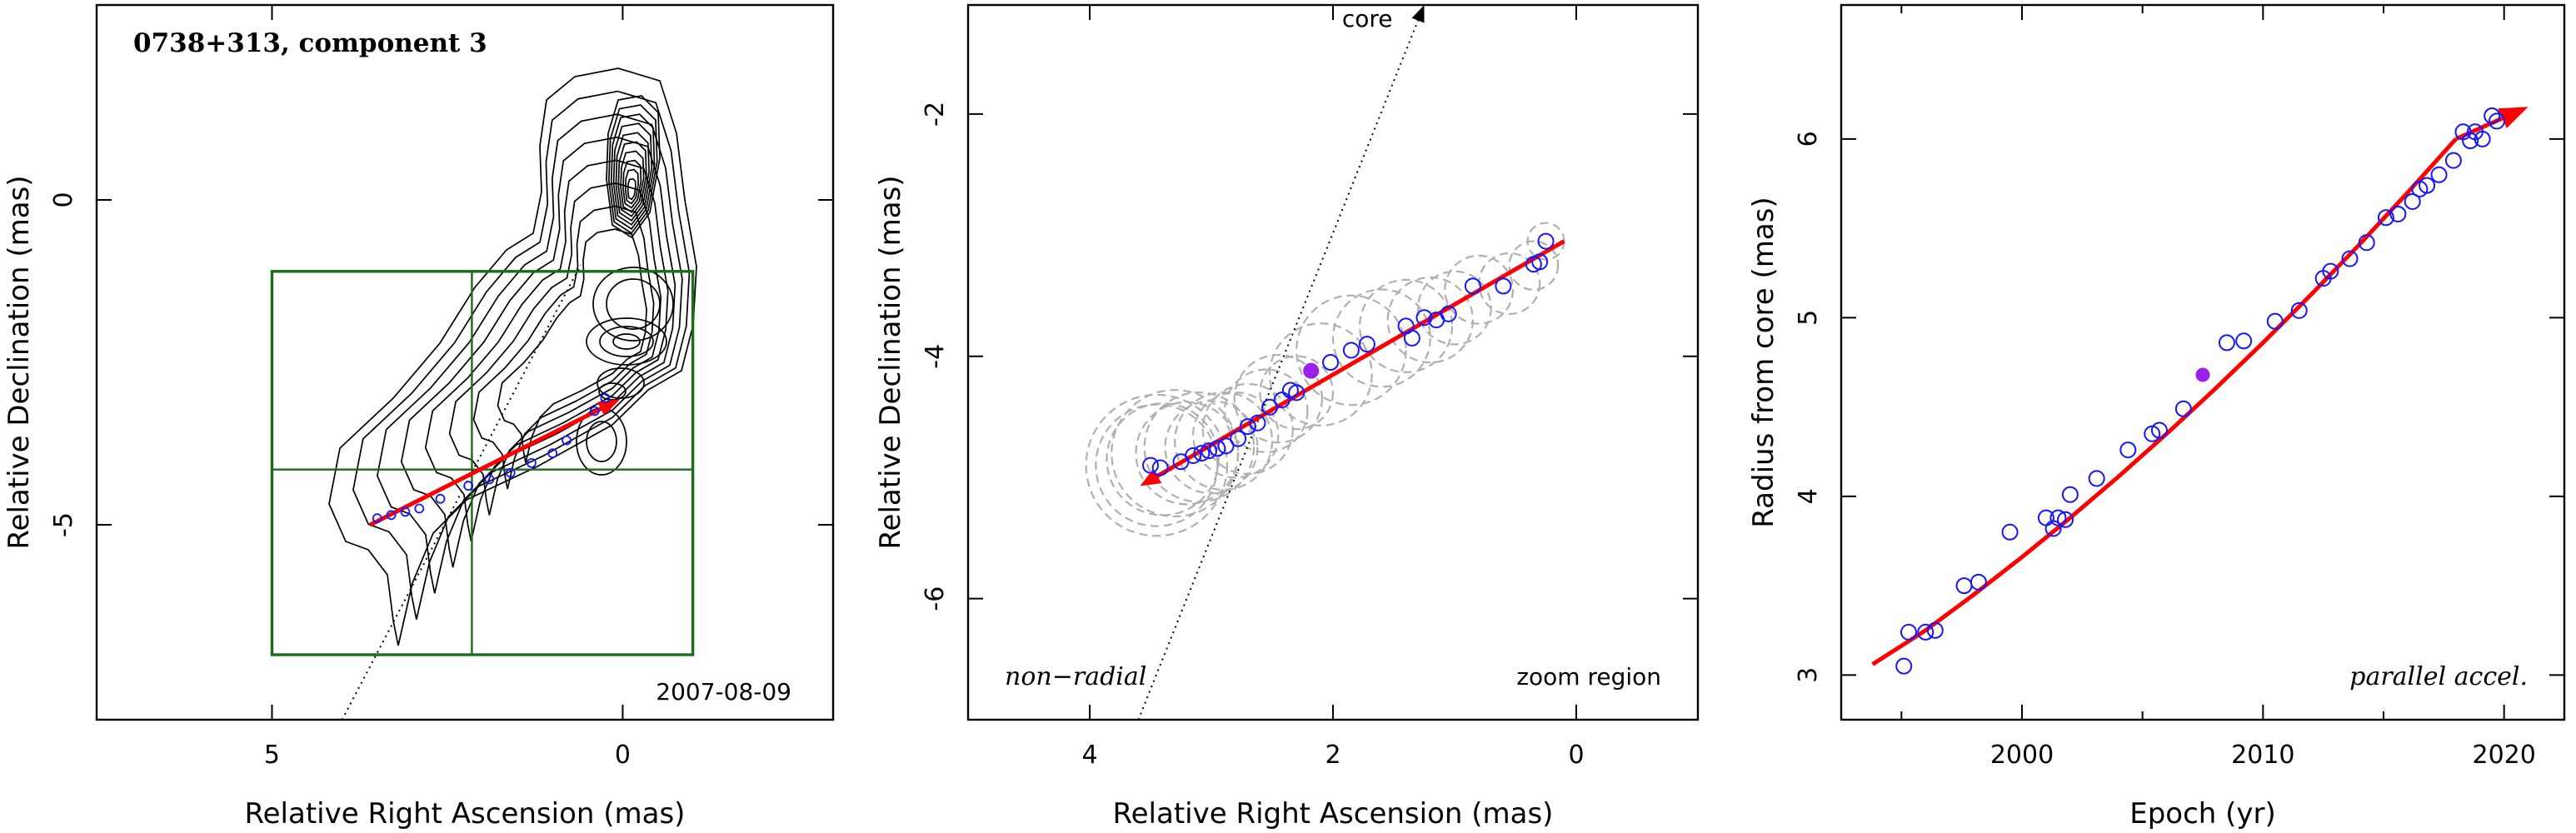  I want to click on parallel-accel-label: parallel accel., so click(2438, 676).